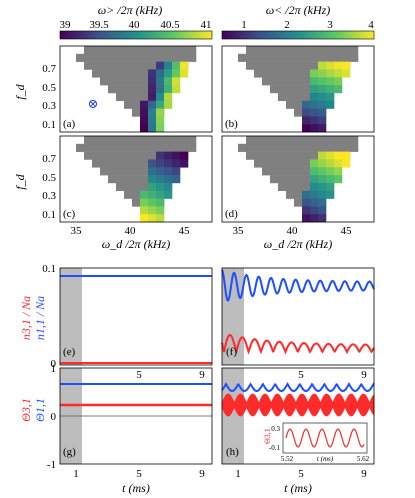 This screenshot has height=498, width=415. What do you see at coordinates (220, 481) in the screenshot?
I see `phase-xaxis: 1 5 9 t (ms) 1 5 9 t (ms)` at bounding box center [220, 481].